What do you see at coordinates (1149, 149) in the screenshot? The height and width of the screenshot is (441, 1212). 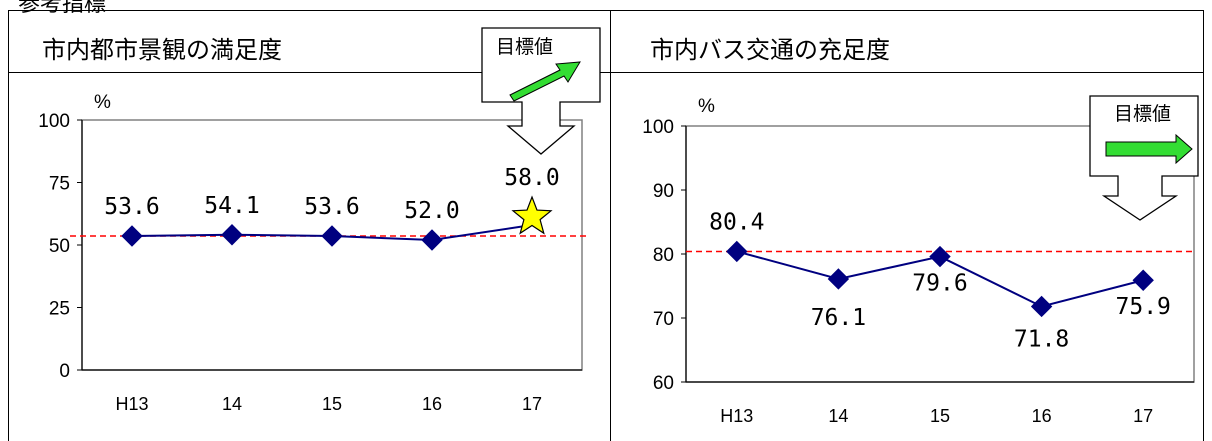 I see `right-arrow-icon` at bounding box center [1149, 149].